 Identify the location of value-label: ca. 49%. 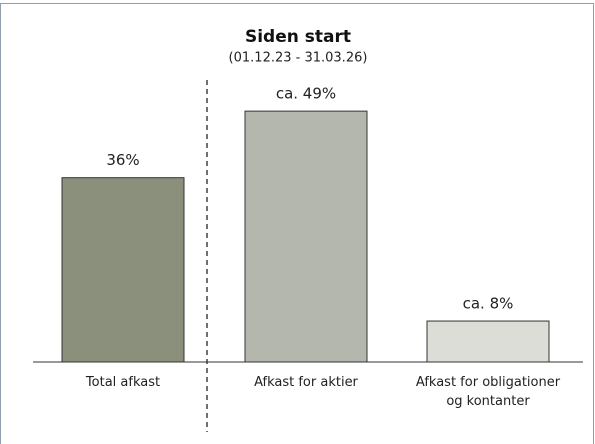
(306, 94).